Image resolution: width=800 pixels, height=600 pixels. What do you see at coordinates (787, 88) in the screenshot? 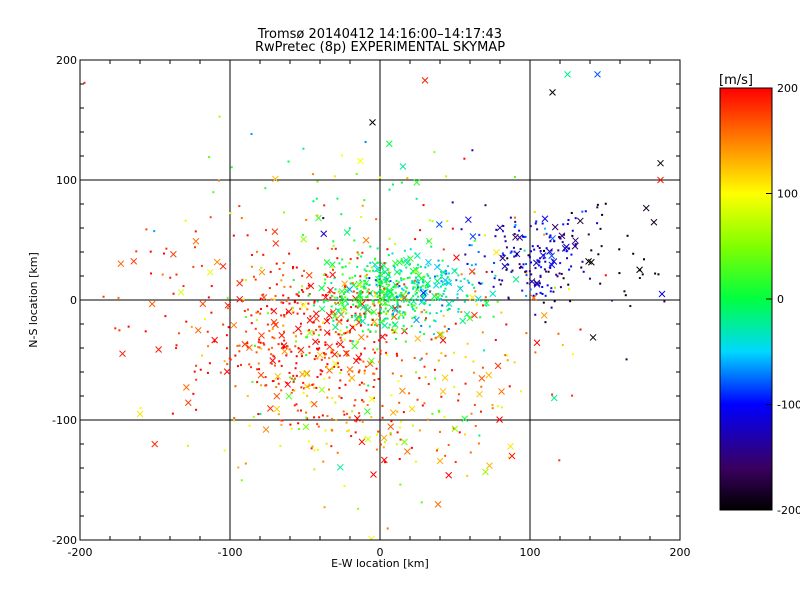
I see `colorbar-tick-label: 200` at bounding box center [787, 88].